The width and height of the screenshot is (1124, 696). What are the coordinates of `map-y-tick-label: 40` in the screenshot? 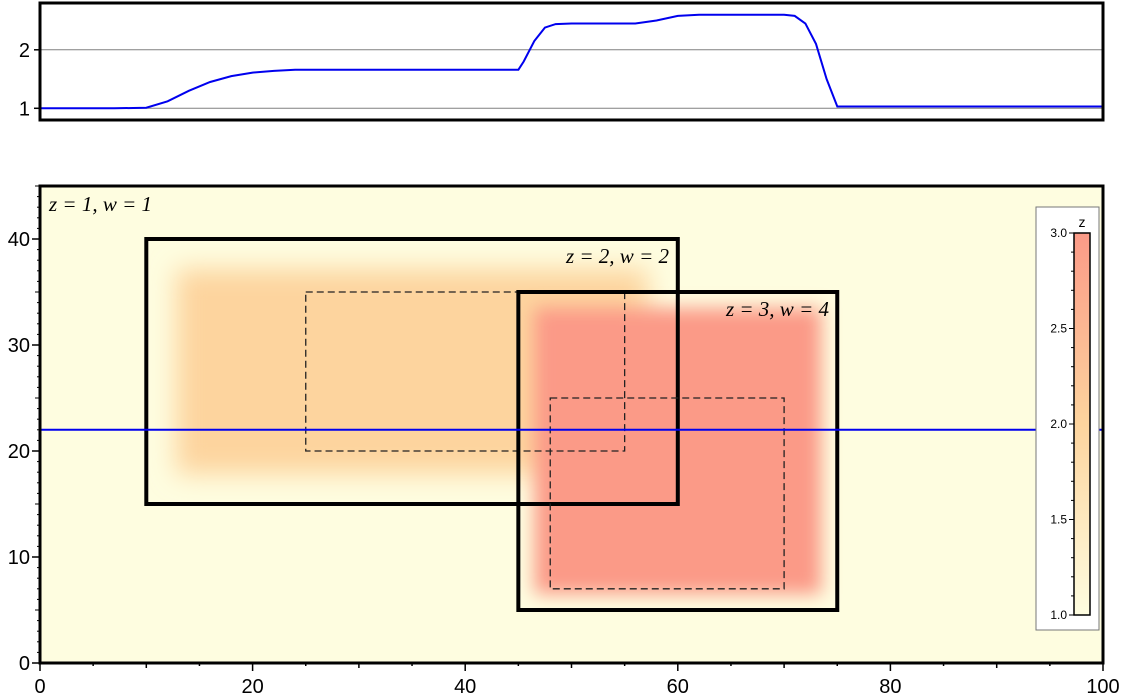 It's located at (19, 240).